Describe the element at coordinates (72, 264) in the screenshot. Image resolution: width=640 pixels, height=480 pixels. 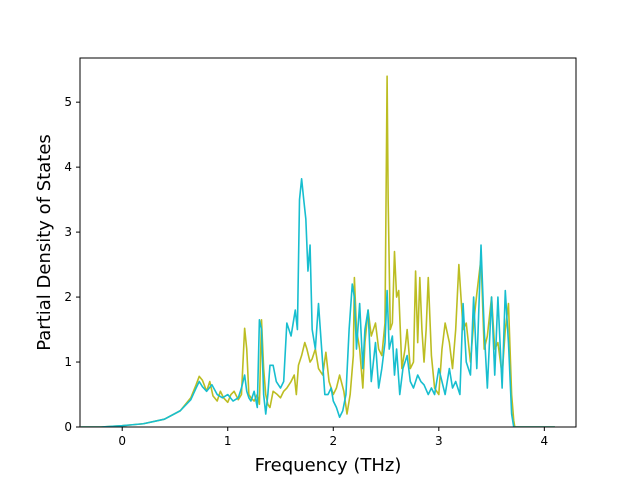
I see `y-axis-ticks: 0 1 2 3 4 5` at that location.